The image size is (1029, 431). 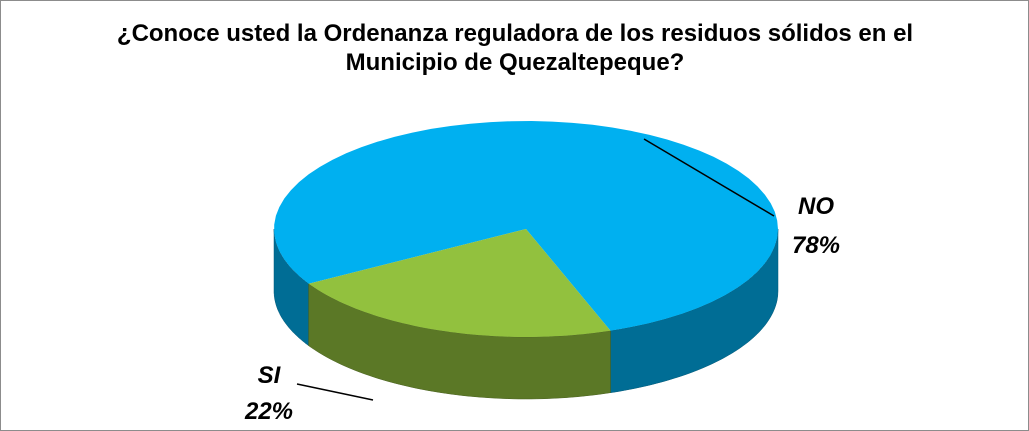 What do you see at coordinates (459, 283) in the screenshot?
I see `pie-slice` at bounding box center [459, 283].